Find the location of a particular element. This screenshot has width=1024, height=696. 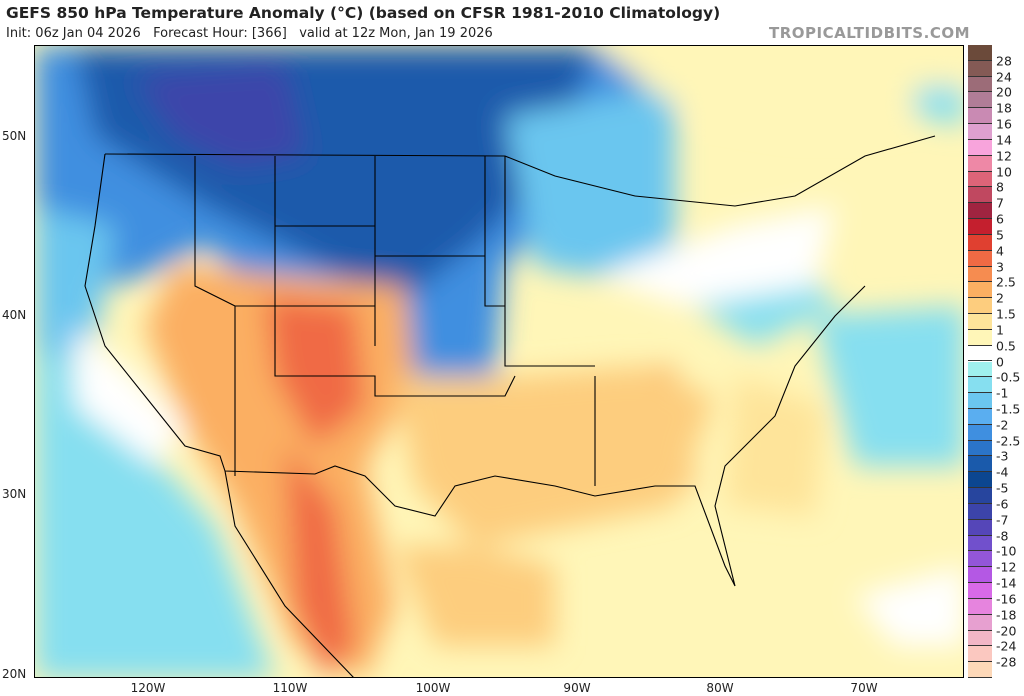

colorbar-label: -8 is located at coordinates (1002, 536).